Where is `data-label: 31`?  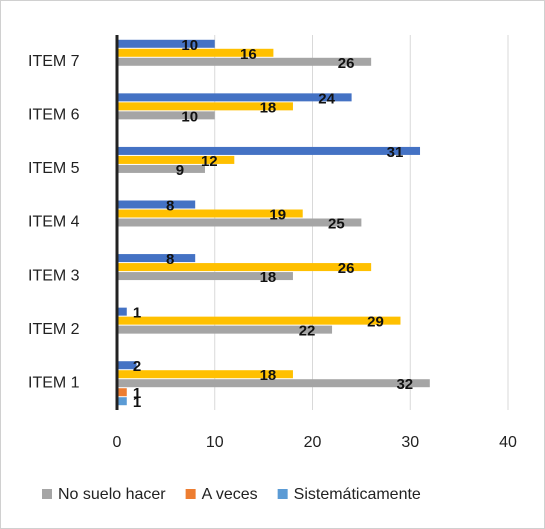 data-label: 31 is located at coordinates (395, 152).